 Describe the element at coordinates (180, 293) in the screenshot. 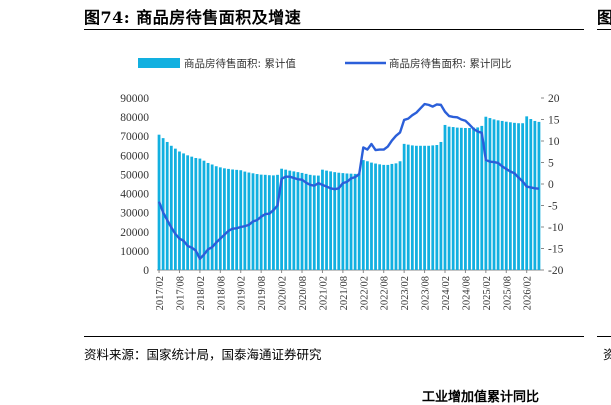

I see `x-tick-label: 2017/08` at that location.